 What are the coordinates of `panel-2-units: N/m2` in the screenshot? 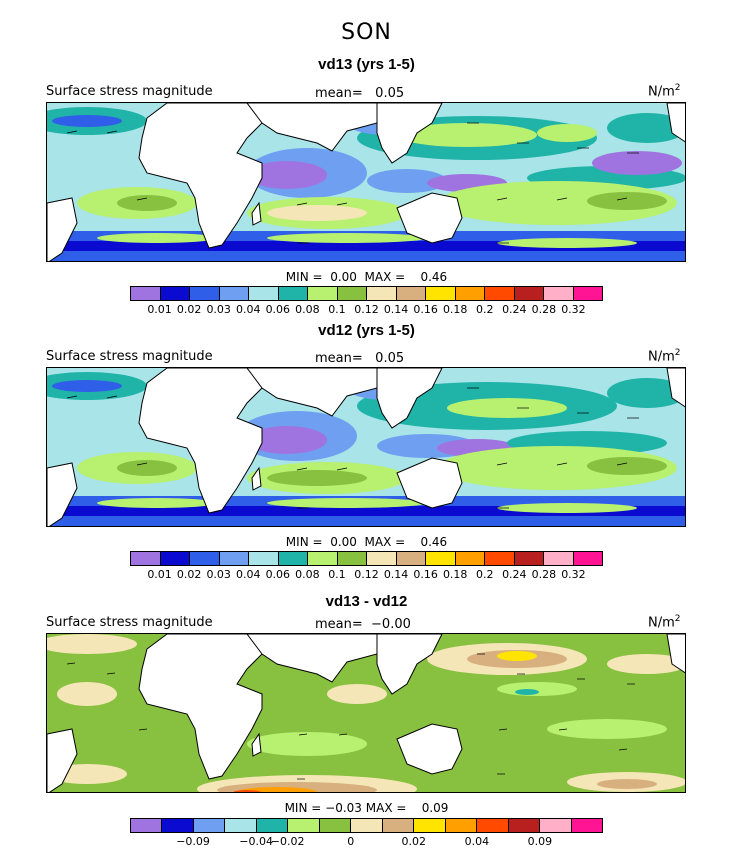 It's located at (664, 356).